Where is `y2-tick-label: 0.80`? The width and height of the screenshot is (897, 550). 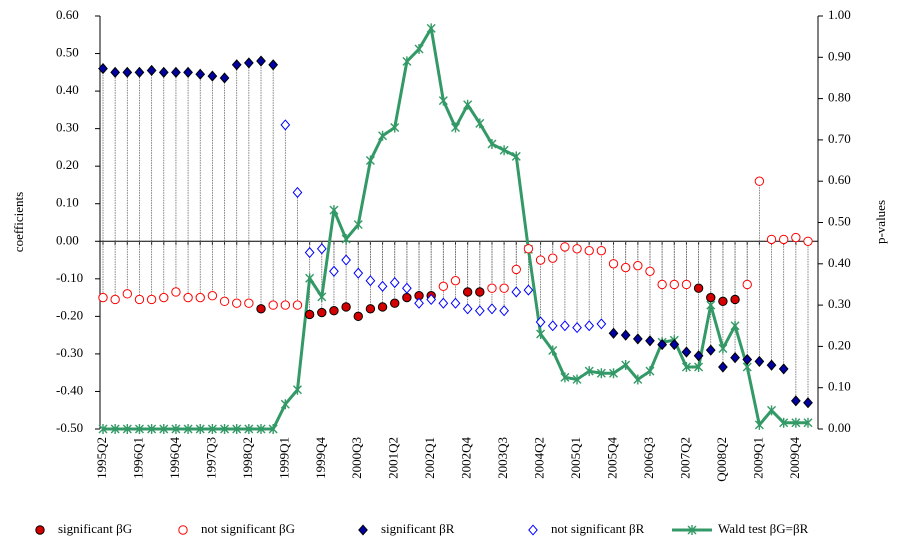
y2-tick-label: 0.80 is located at coordinates (839, 97).